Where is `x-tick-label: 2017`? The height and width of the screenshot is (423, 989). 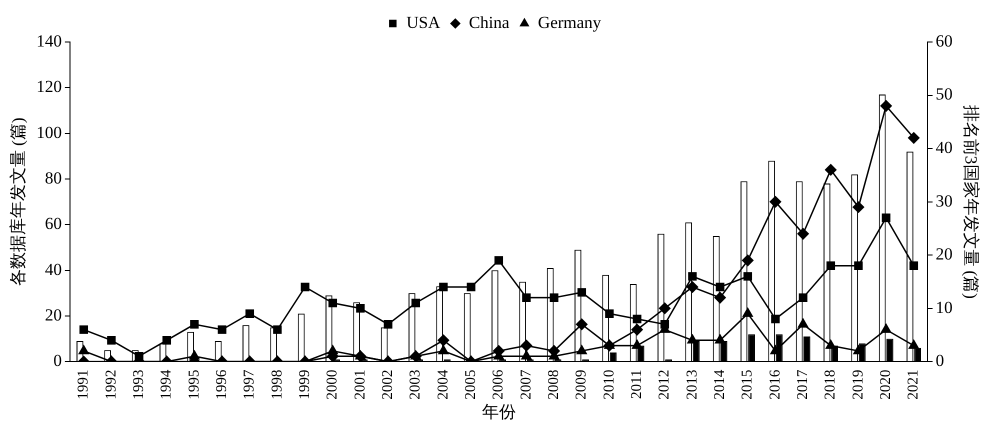
x-tick-label: 2017 is located at coordinates (803, 384).